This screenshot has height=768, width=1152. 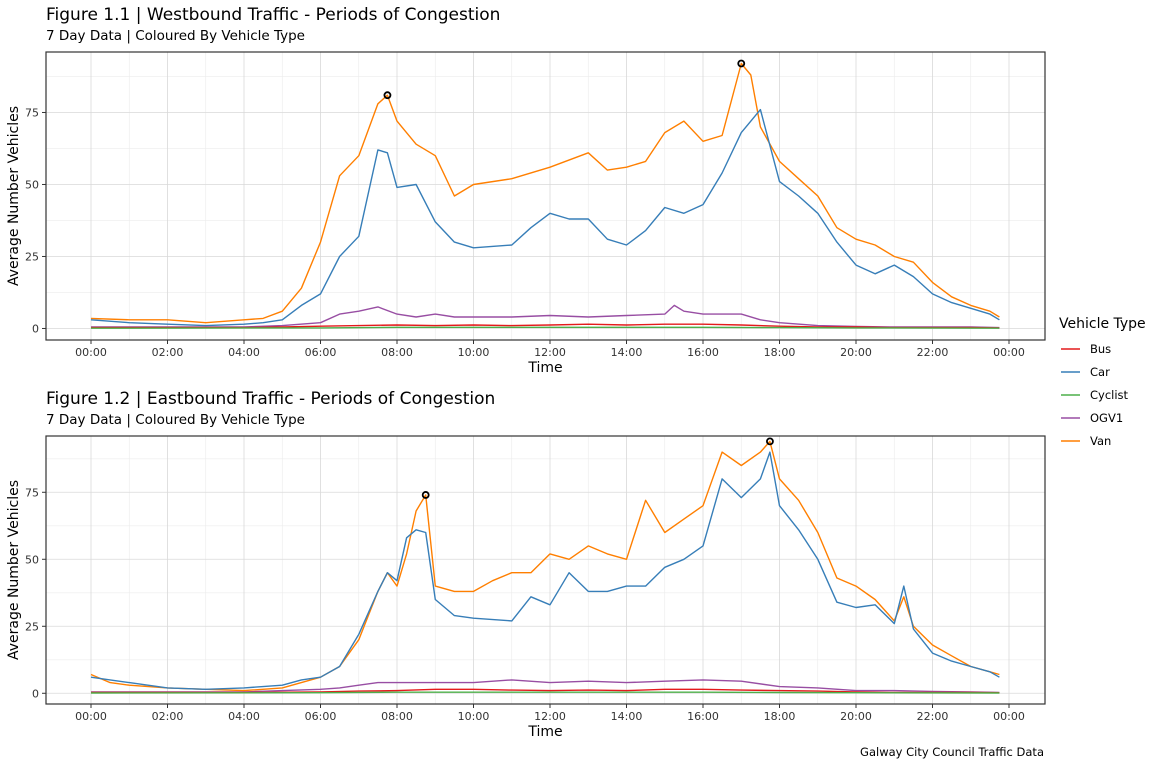 I want to click on legend-title: Vehicle Type, so click(x=1102, y=324).